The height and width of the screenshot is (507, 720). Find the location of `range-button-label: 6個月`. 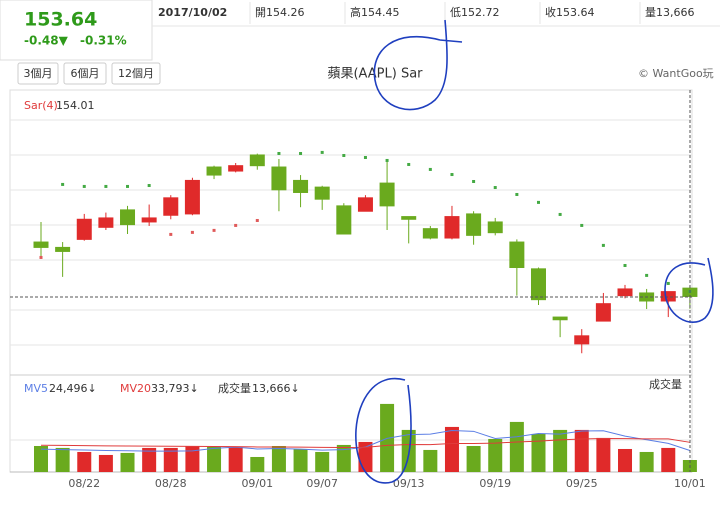

range-button-label: 6個月 is located at coordinates (85, 73).